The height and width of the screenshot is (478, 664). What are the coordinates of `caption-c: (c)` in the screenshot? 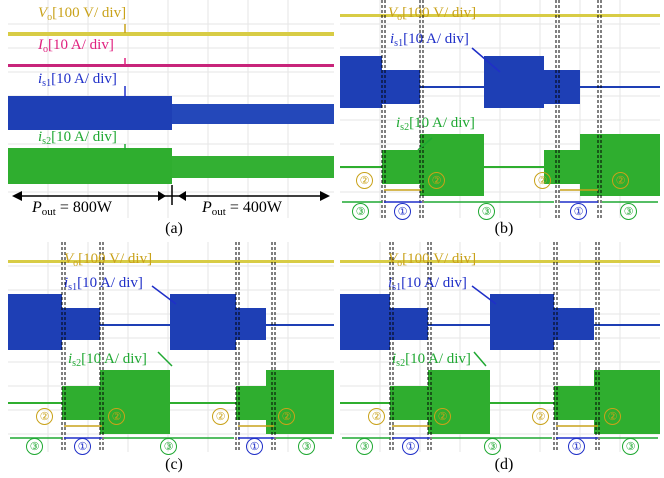 It's located at (174, 464).